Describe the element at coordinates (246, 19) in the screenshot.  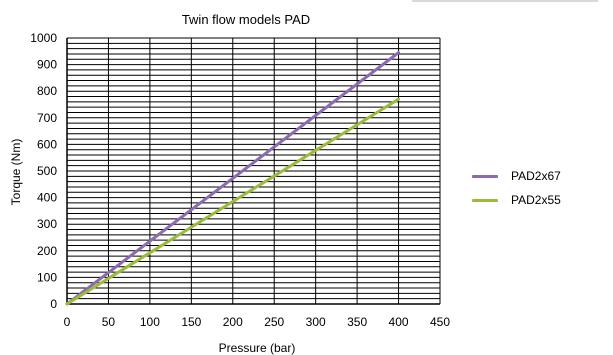
I see `chart-title: Twin flow models PAD` at that location.